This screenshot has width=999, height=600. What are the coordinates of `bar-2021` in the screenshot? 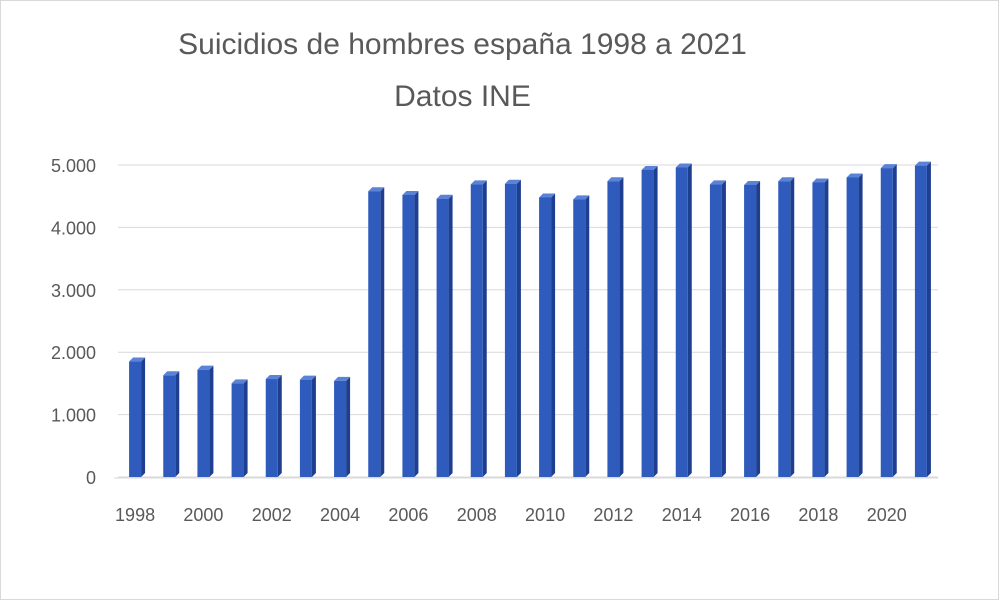 It's located at (922, 319).